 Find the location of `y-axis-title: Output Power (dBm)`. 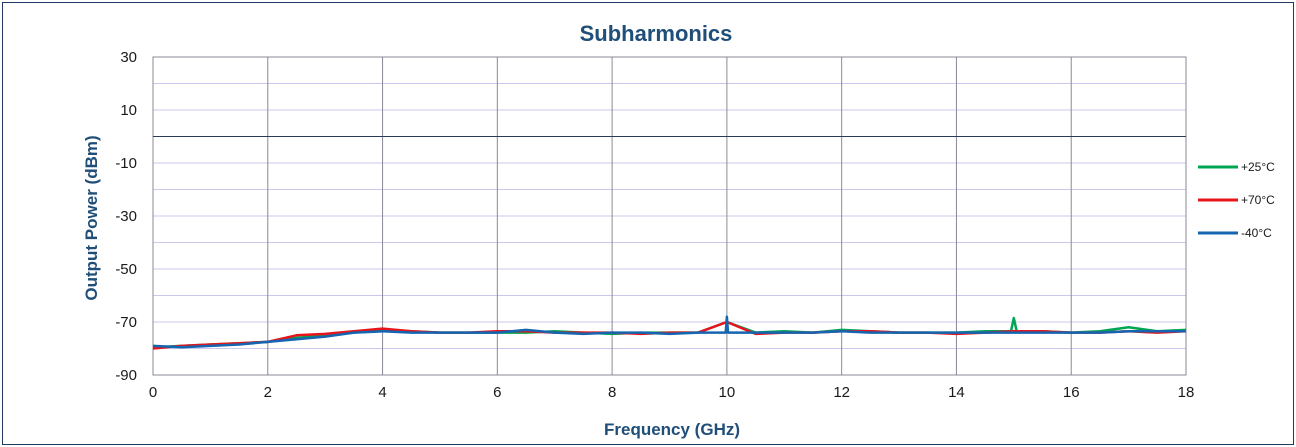

y-axis-title: Output Power (dBm) is located at coordinates (91, 217).